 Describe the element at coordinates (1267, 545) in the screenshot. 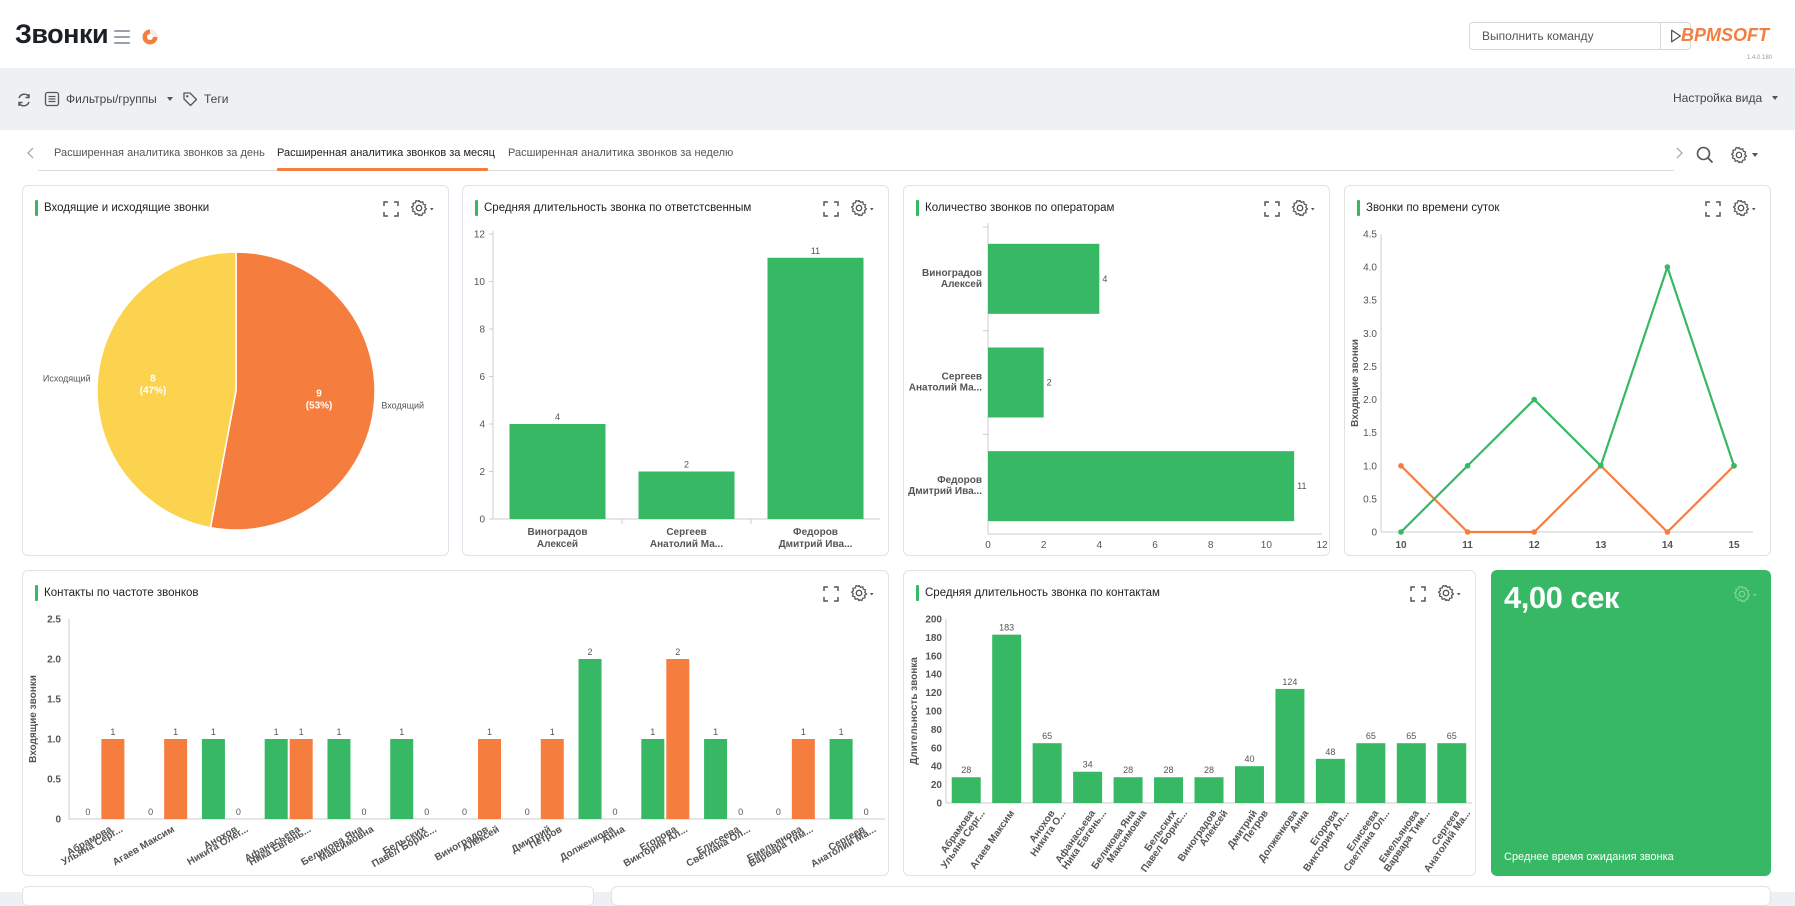

I see `x-tick-label: 10` at that location.